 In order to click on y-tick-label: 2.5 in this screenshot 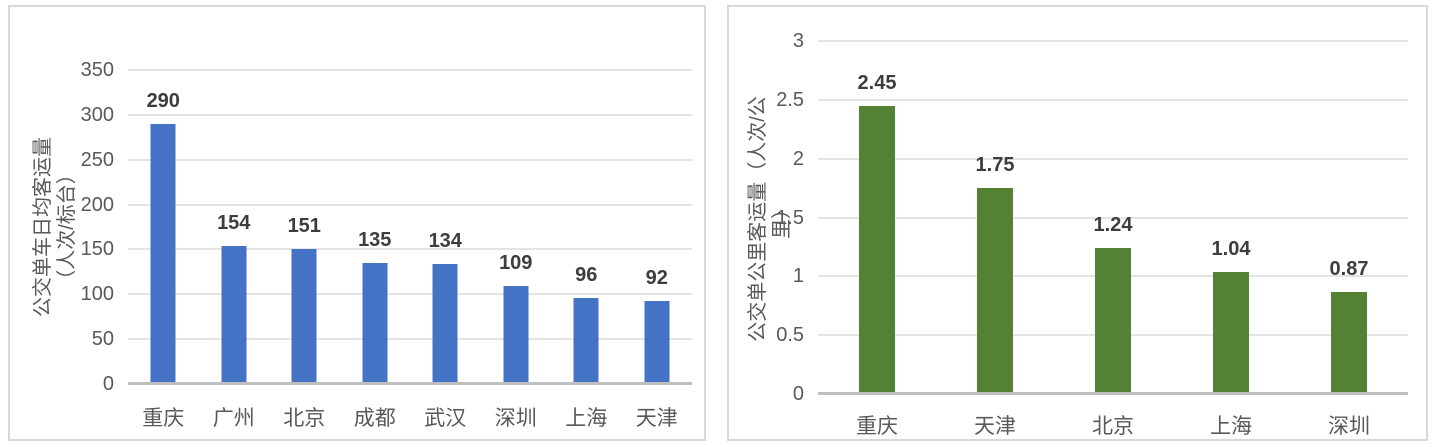, I will do `click(790, 99)`.